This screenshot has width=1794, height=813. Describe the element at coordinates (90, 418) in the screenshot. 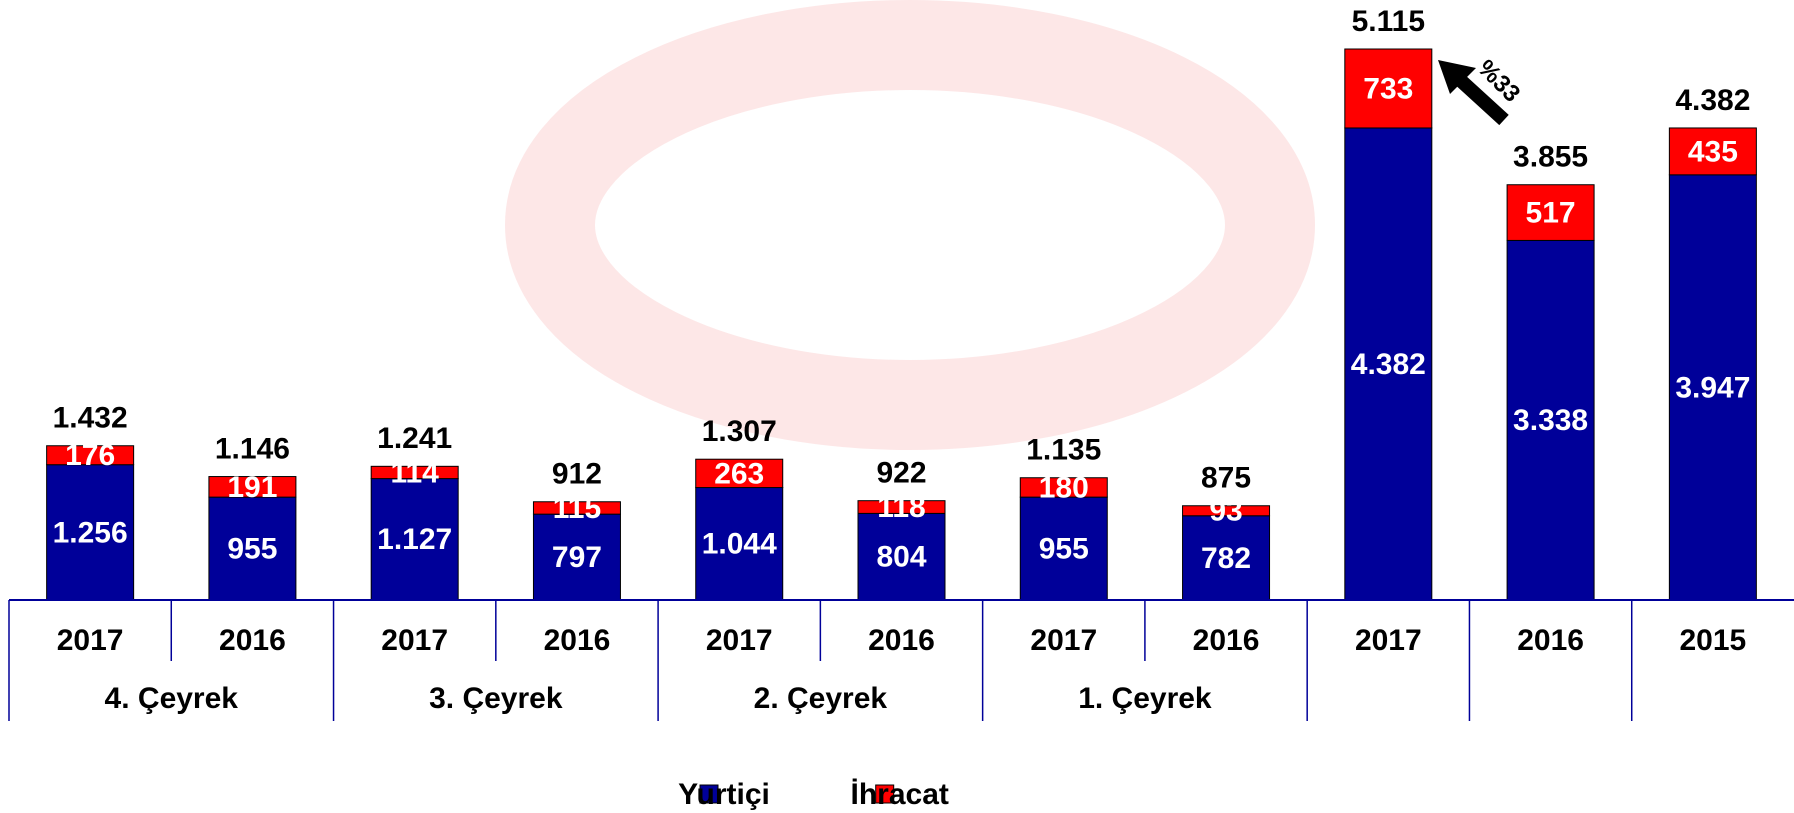

I see `total-label: 1.432` at that location.